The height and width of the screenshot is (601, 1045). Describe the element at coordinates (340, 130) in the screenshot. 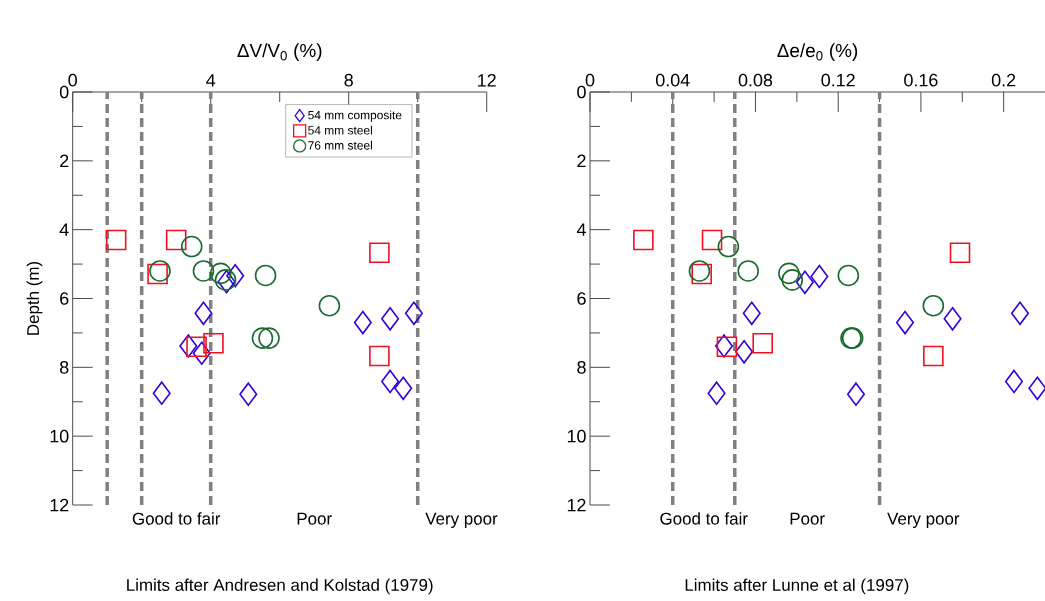

I see `legend-label: 54 mm steel` at that location.